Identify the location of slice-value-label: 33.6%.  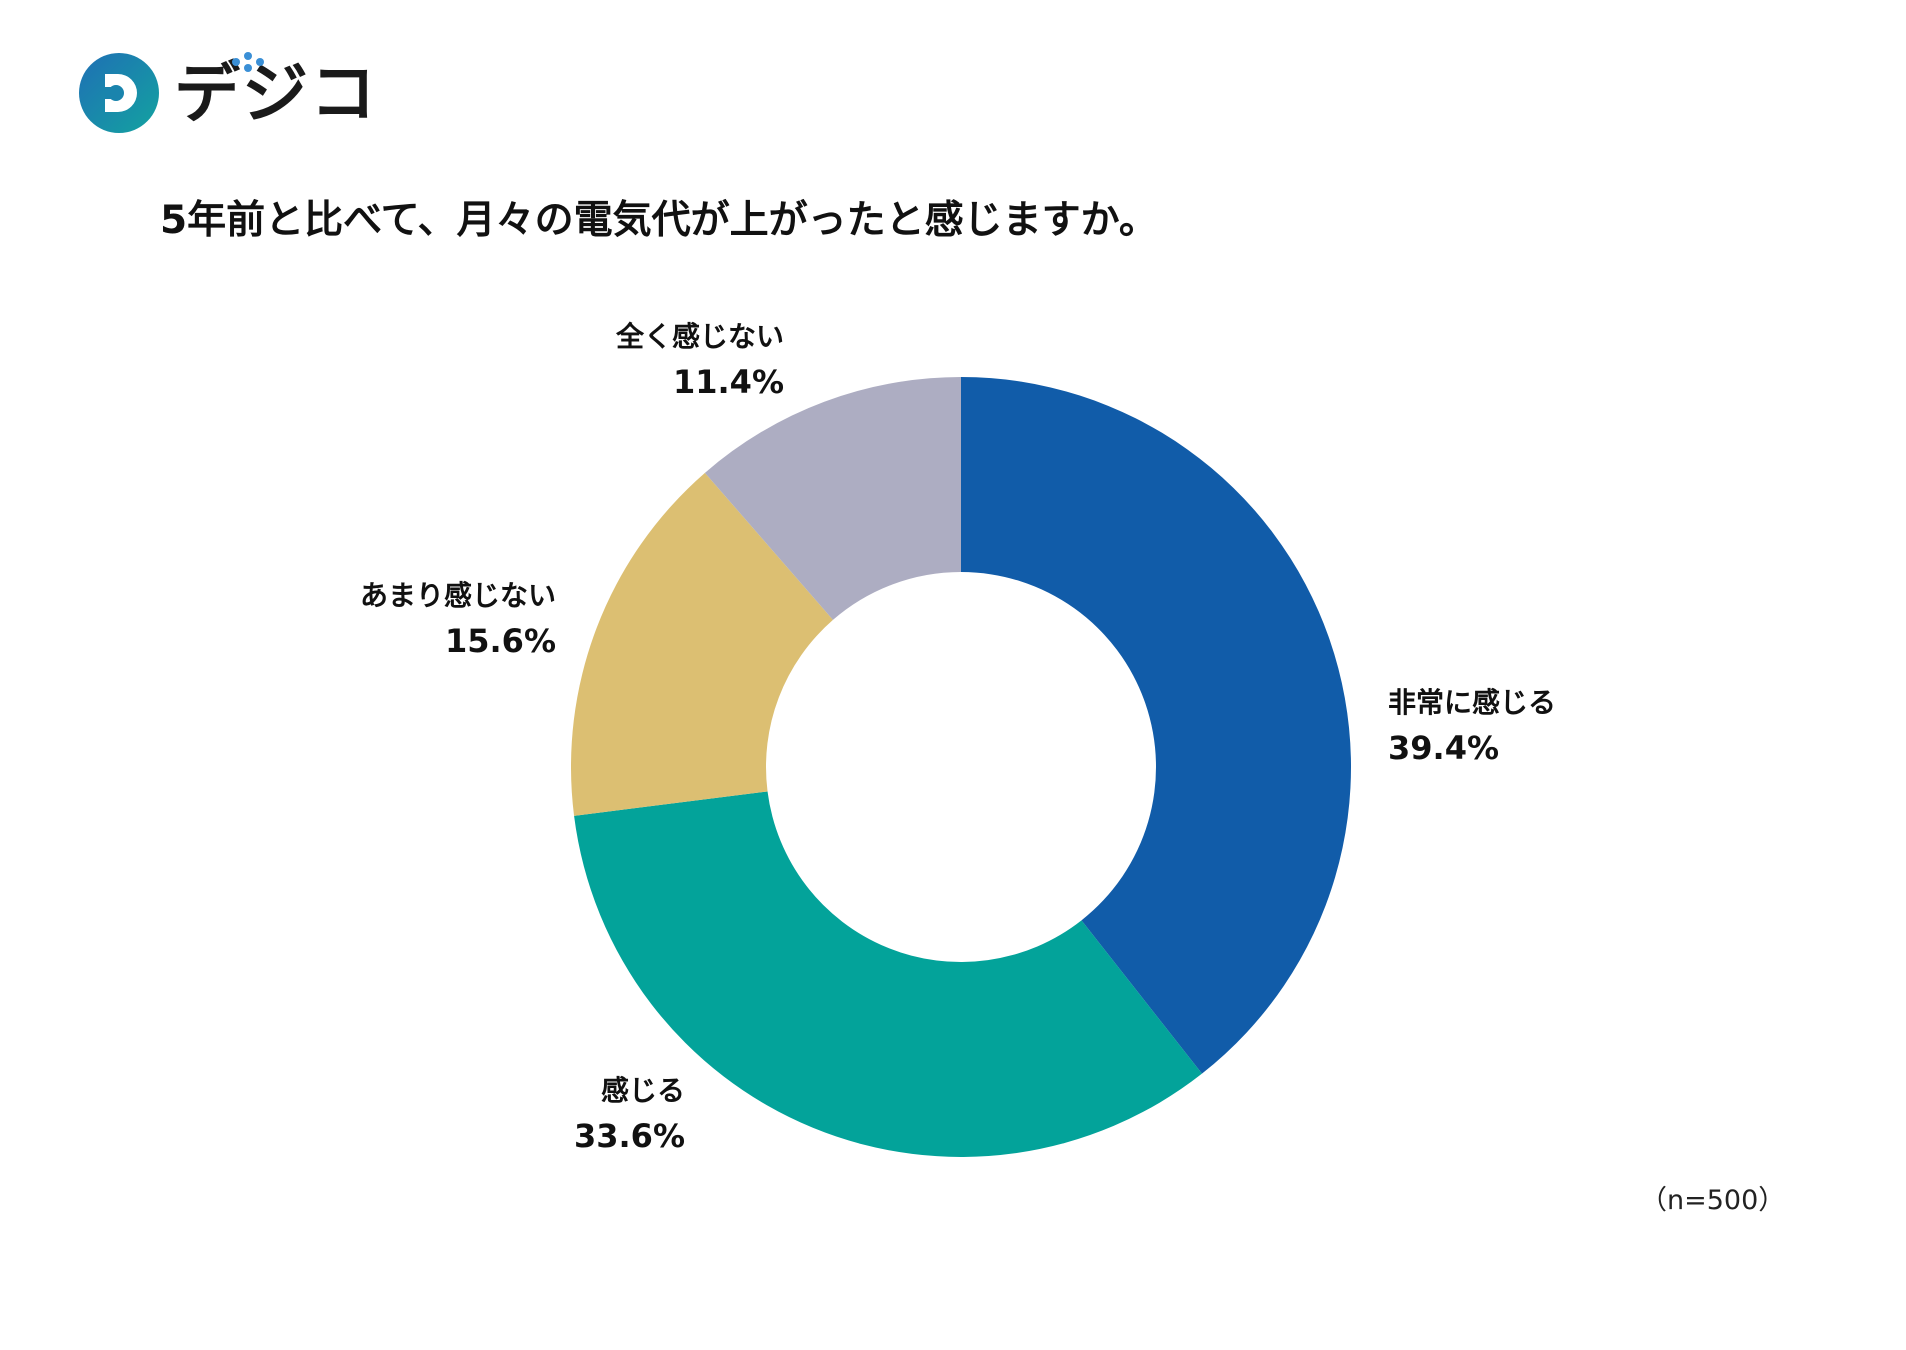
(629, 1136).